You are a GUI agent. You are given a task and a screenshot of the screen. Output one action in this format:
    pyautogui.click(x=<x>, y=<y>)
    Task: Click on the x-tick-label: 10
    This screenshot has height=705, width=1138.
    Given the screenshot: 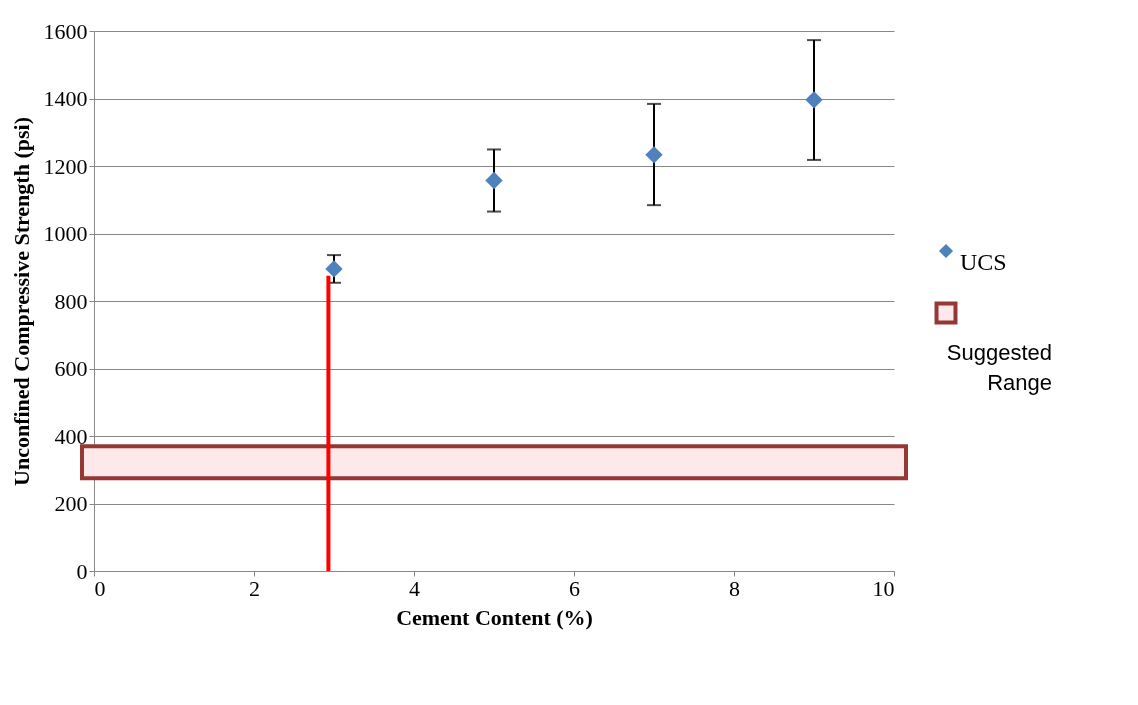 What is the action you would take?
    pyautogui.click(x=883, y=588)
    